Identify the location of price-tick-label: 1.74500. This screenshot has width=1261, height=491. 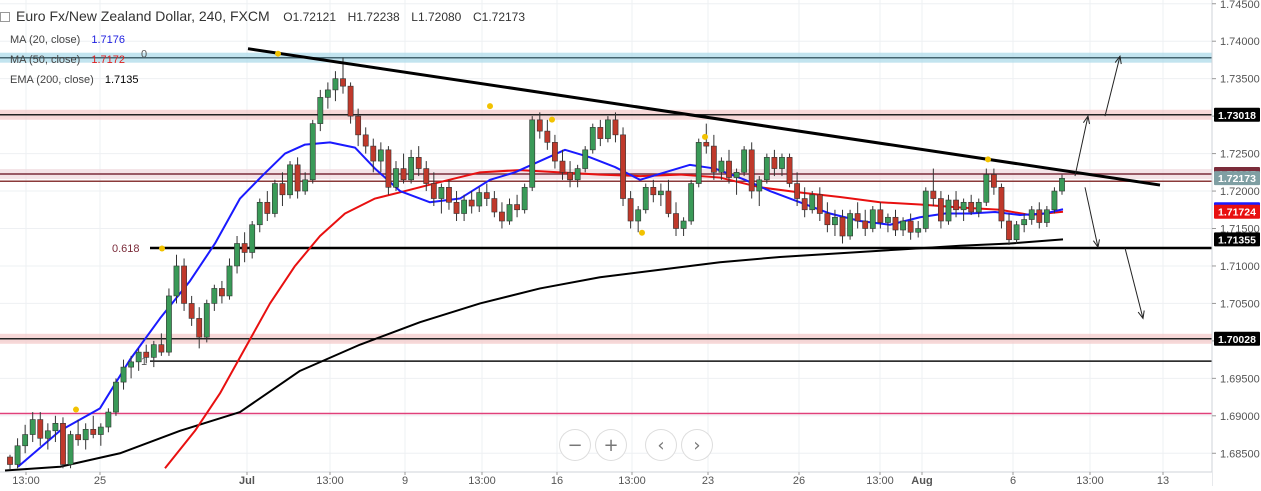
(1240, 5).